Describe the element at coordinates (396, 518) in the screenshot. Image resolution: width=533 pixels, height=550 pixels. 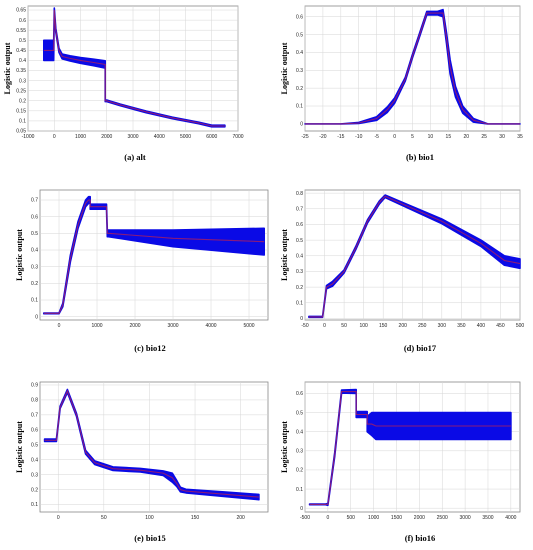
I see `x-tick-label: 1500` at that location.